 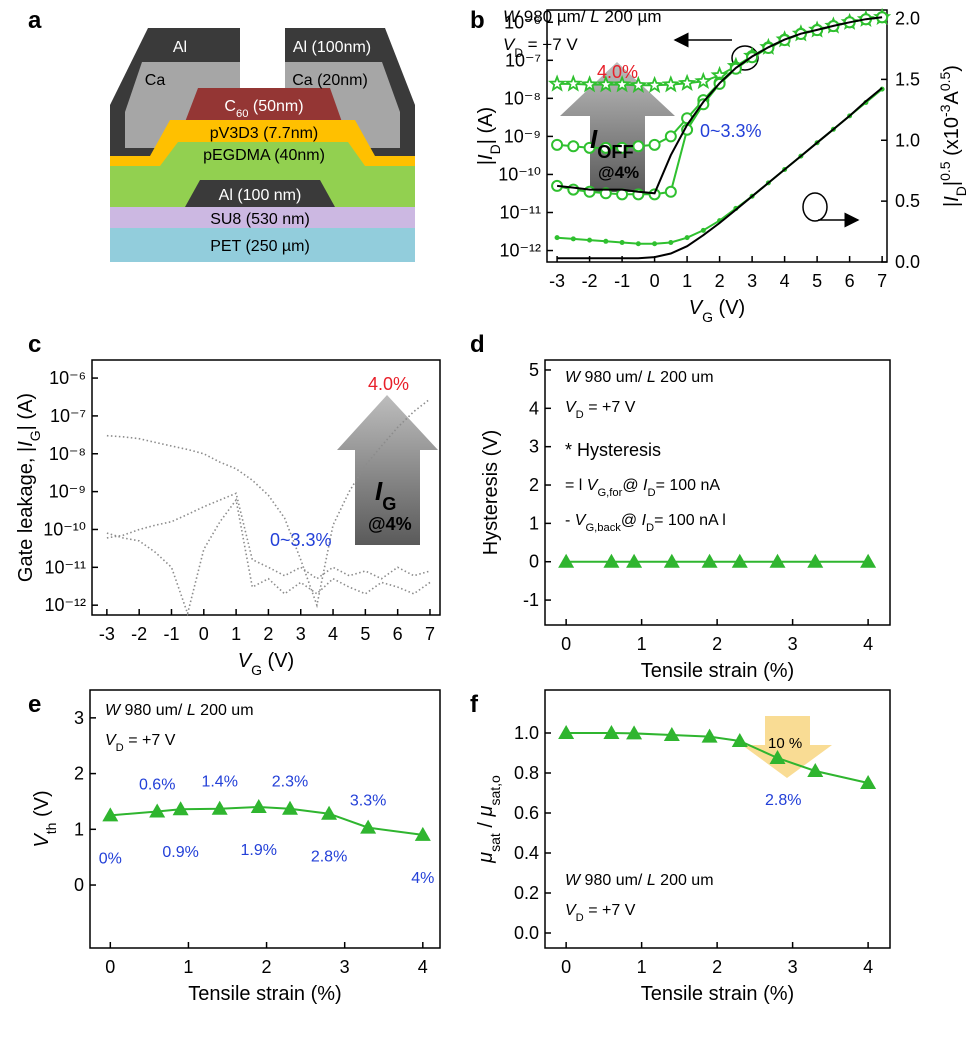 What do you see at coordinates (430, 634) in the screenshot?
I see `x-tick-label: 7` at bounding box center [430, 634].